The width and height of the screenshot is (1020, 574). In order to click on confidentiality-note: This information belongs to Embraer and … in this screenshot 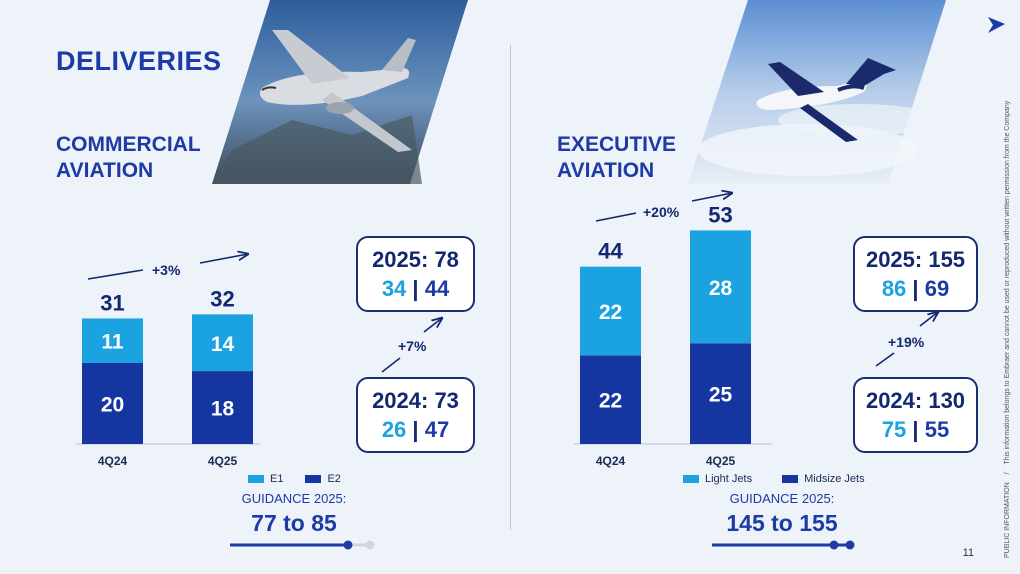, I will do `click(1007, 282)`.